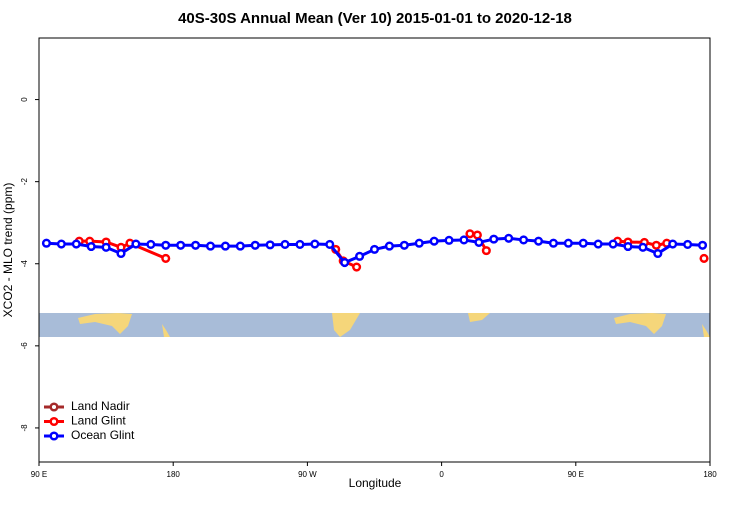 The image size is (750, 505). What do you see at coordinates (103, 435) in the screenshot?
I see `legend-label: Ocean Glint` at bounding box center [103, 435].